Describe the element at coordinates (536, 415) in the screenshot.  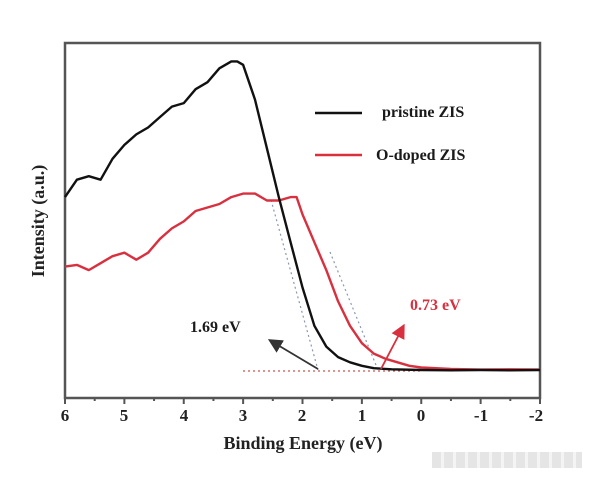
I see `x-tick-label: -2` at that location.